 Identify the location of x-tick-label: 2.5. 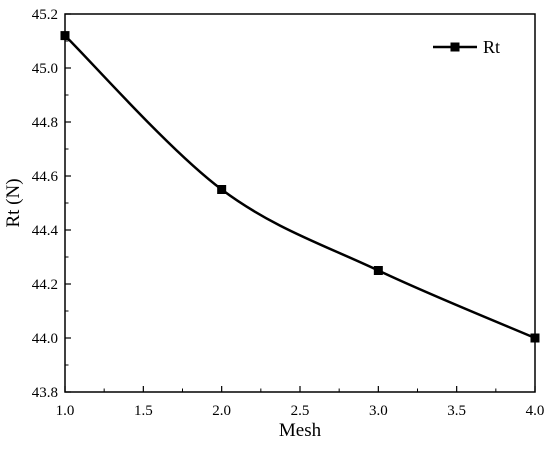
(300, 411).